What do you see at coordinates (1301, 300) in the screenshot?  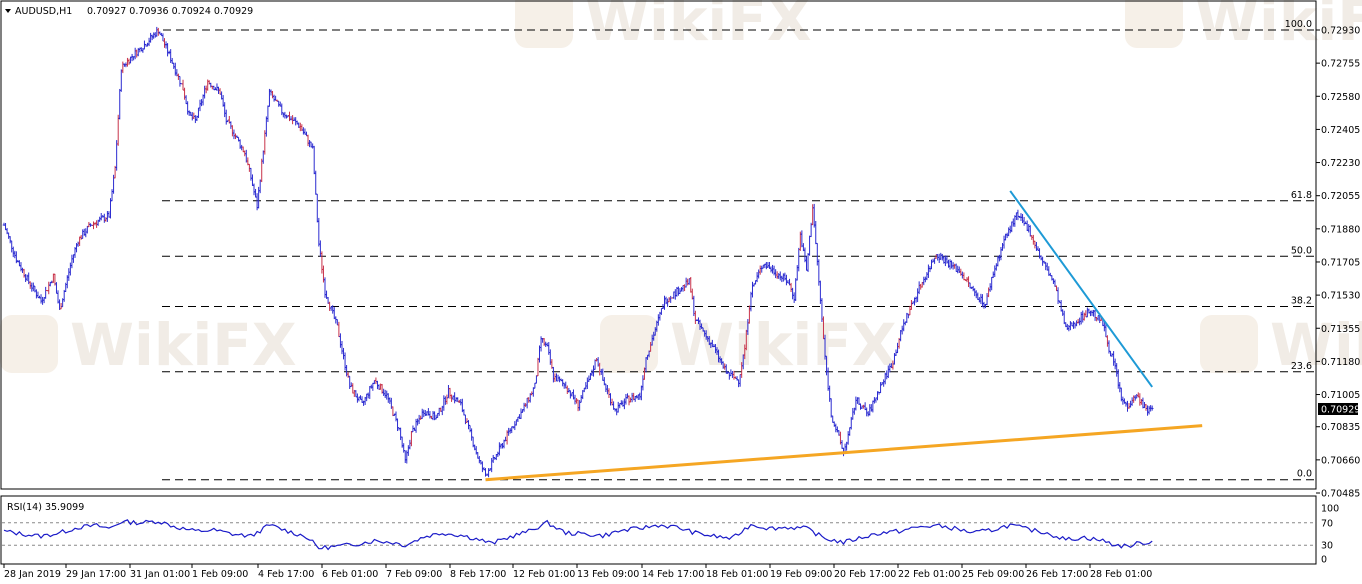 I see `fib-level-label: 38.2` at bounding box center [1301, 300].